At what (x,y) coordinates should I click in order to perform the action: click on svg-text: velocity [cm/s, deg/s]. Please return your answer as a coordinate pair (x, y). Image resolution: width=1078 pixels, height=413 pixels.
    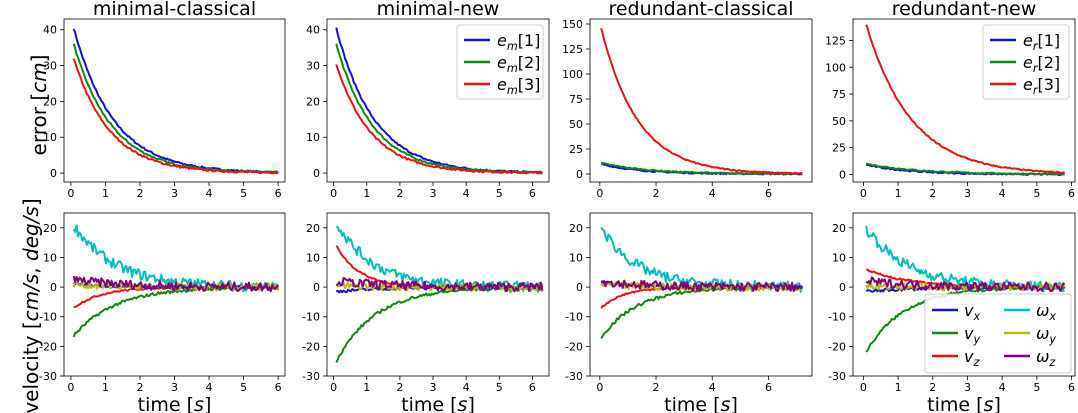
    Looking at the image, I should click on (31, 305).